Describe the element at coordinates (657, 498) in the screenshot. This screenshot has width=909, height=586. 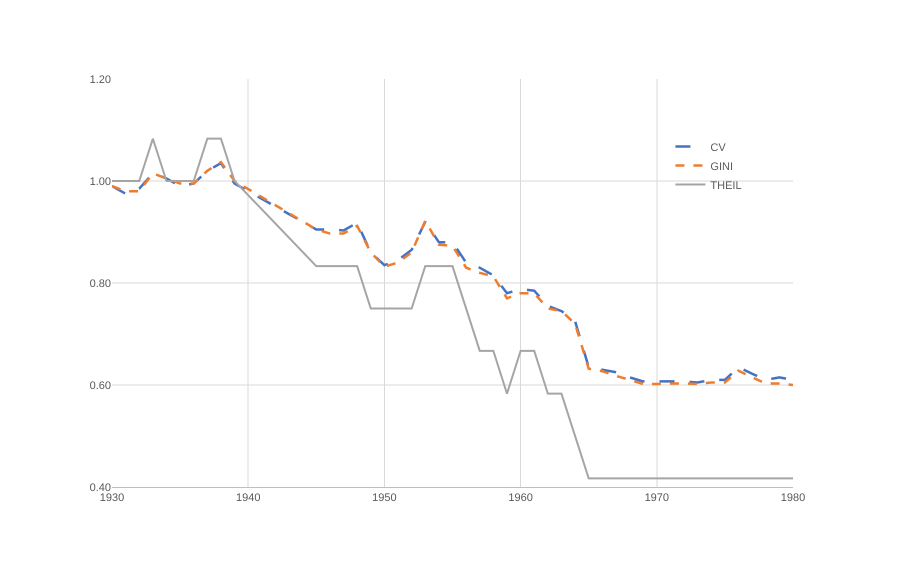
I see `x-tick-label: 1970` at that location.